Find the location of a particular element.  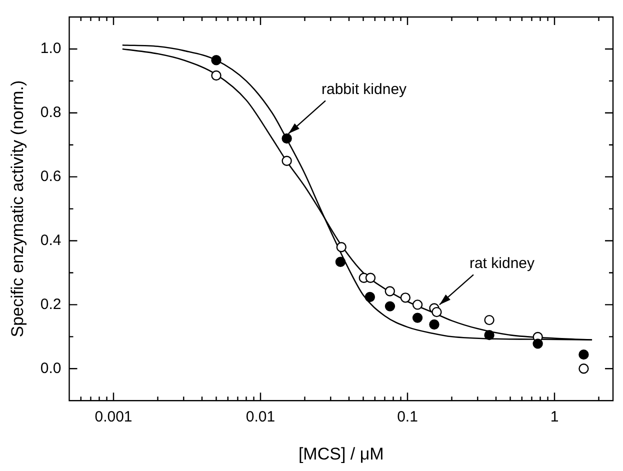

y-tick-label: 0.0 is located at coordinates (51, 368).